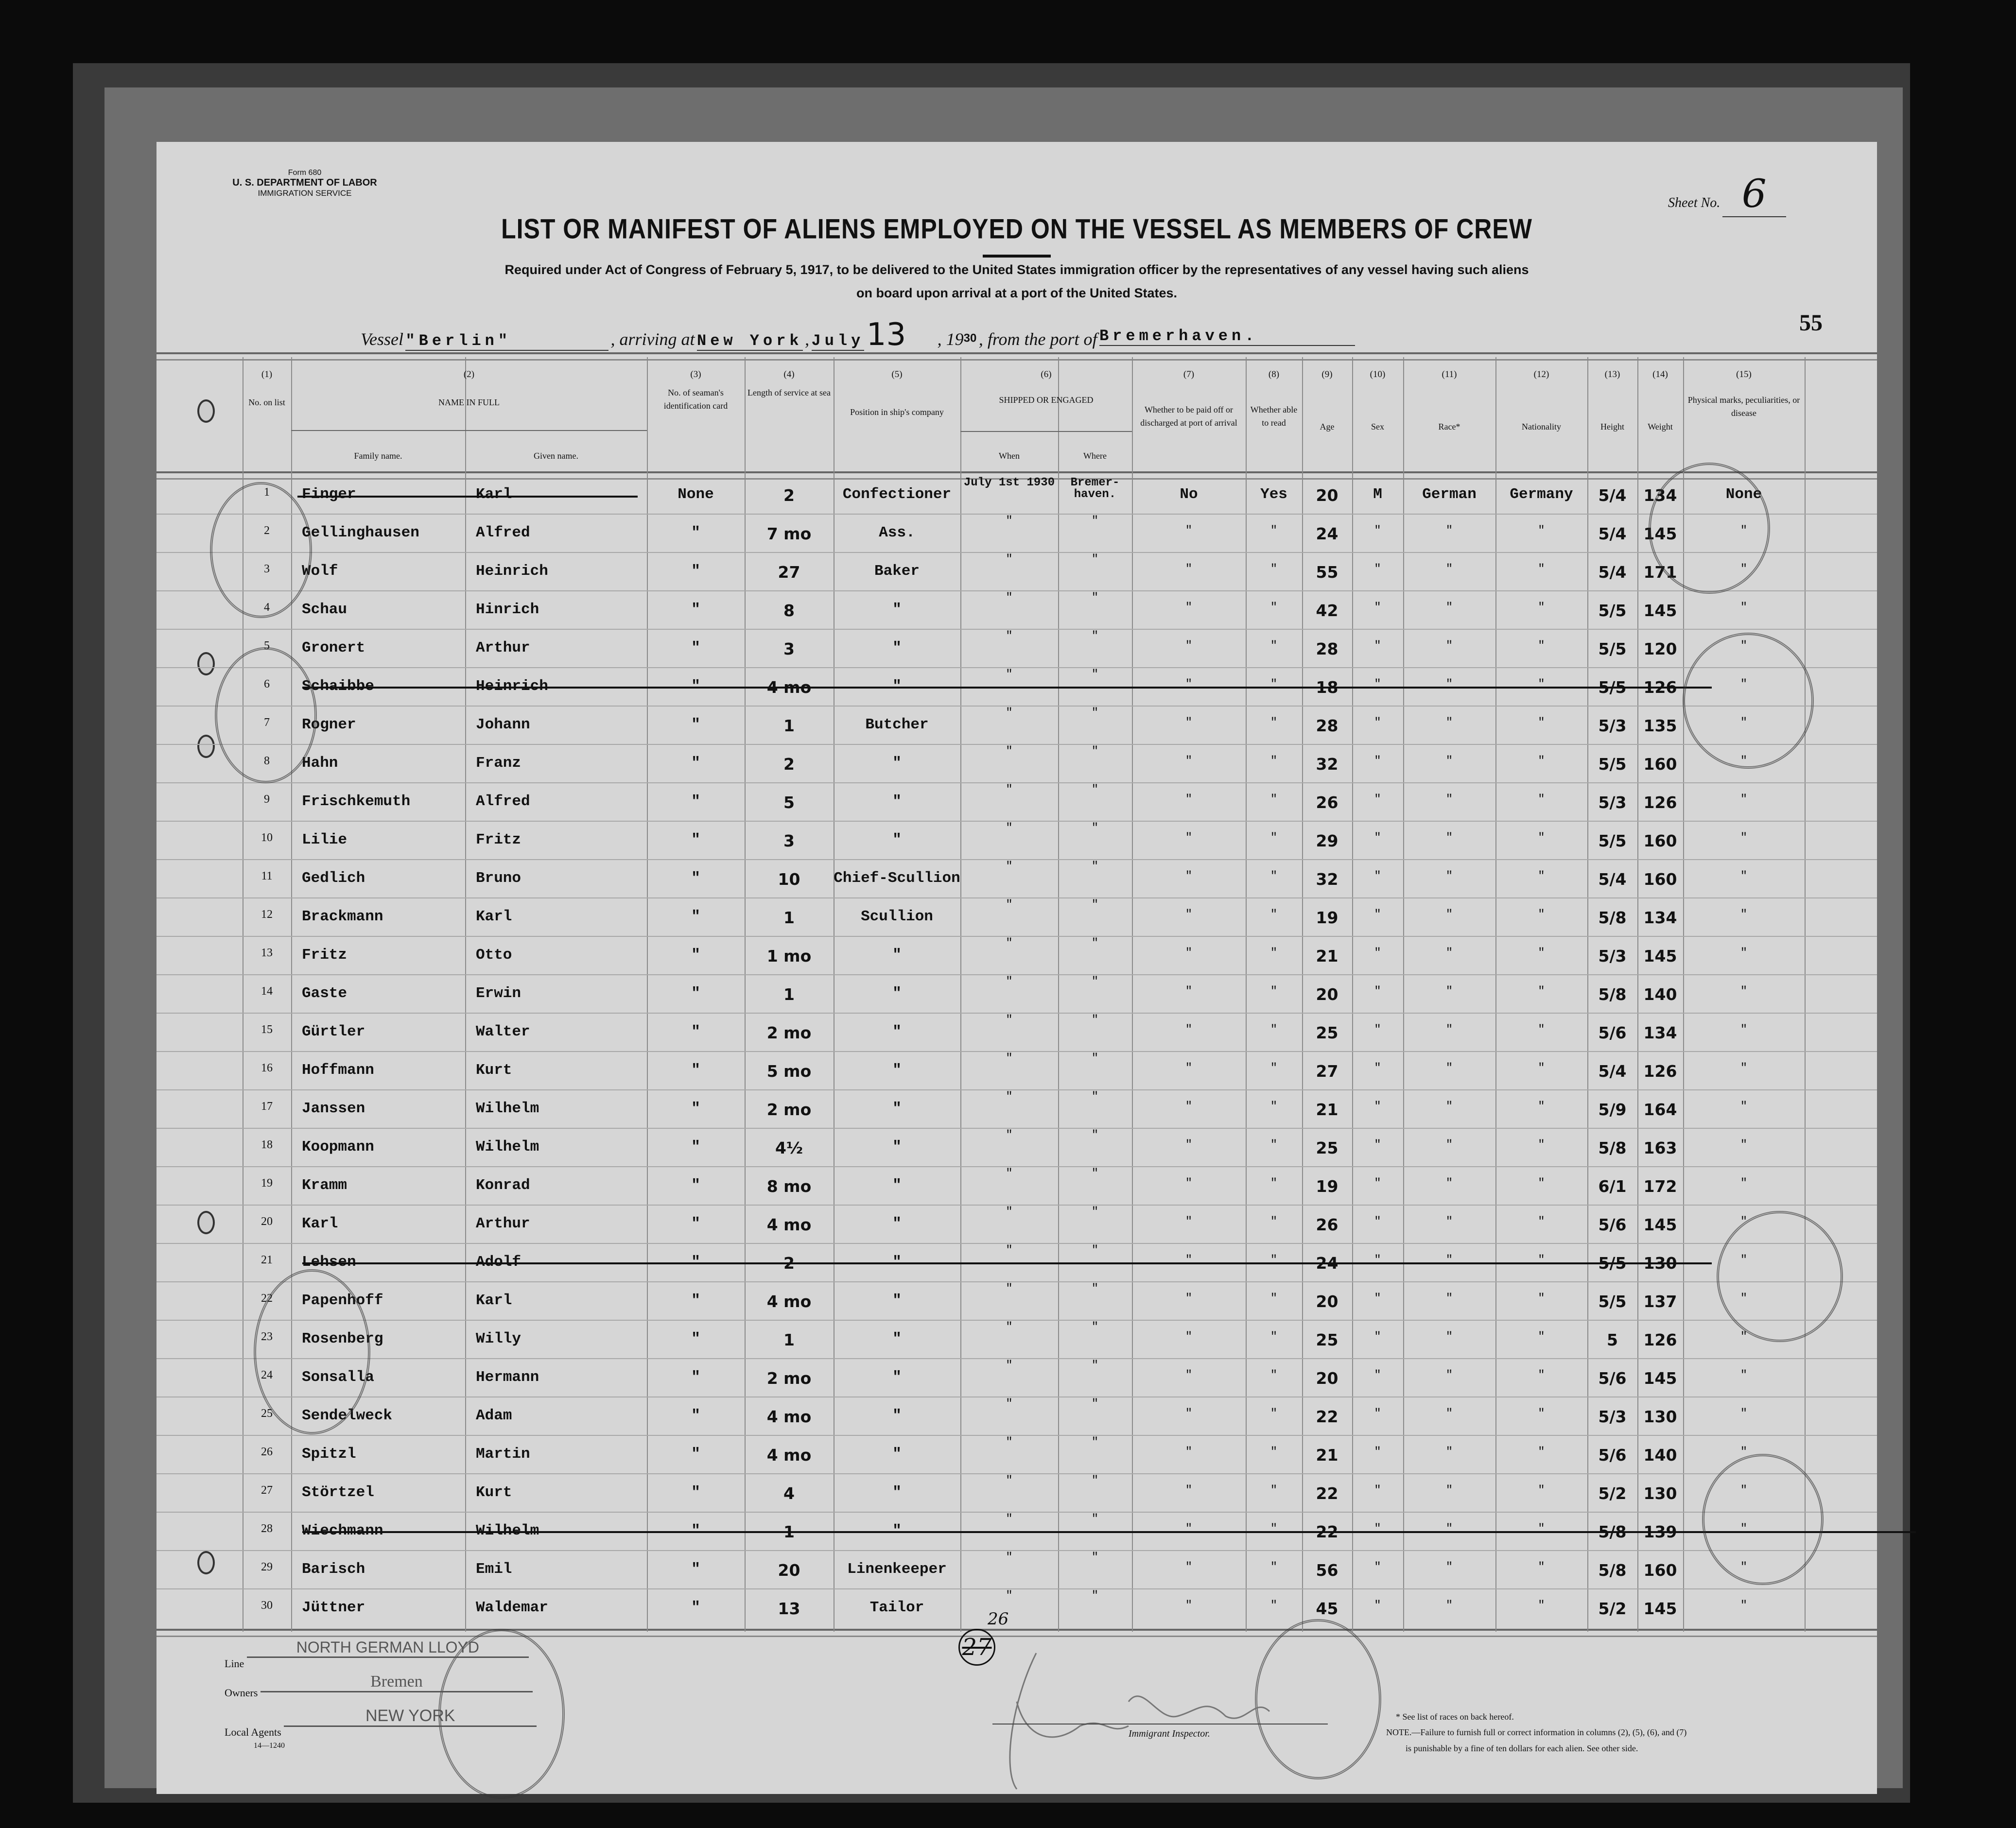  I want to click on table-row: 3 Wolf Heinrich ″ 27 Baker ″ ″ ″ ″ 55 ″ ″ ″ 5/4 171 ″, so click(1016, 571).